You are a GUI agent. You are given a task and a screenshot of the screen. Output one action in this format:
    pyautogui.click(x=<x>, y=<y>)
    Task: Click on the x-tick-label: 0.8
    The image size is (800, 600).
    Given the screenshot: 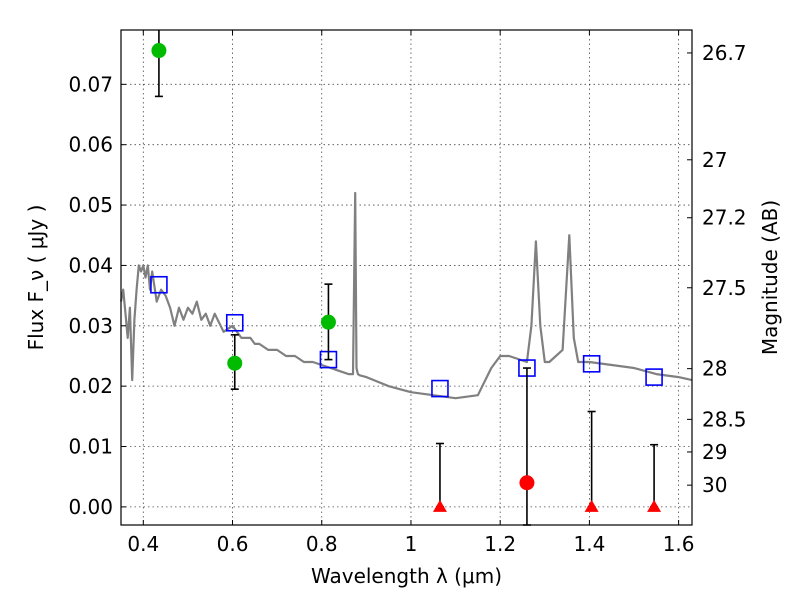 What is the action you would take?
    pyautogui.click(x=322, y=544)
    